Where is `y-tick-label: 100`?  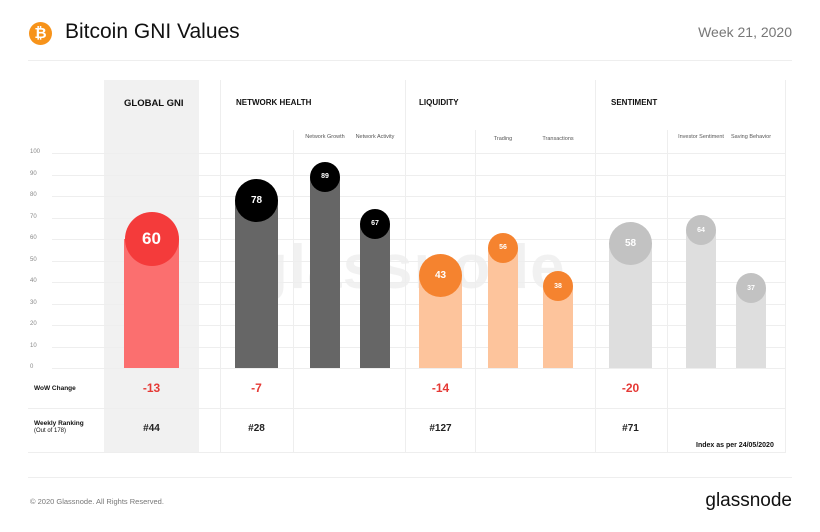 y-tick-label: 100 is located at coordinates (35, 152).